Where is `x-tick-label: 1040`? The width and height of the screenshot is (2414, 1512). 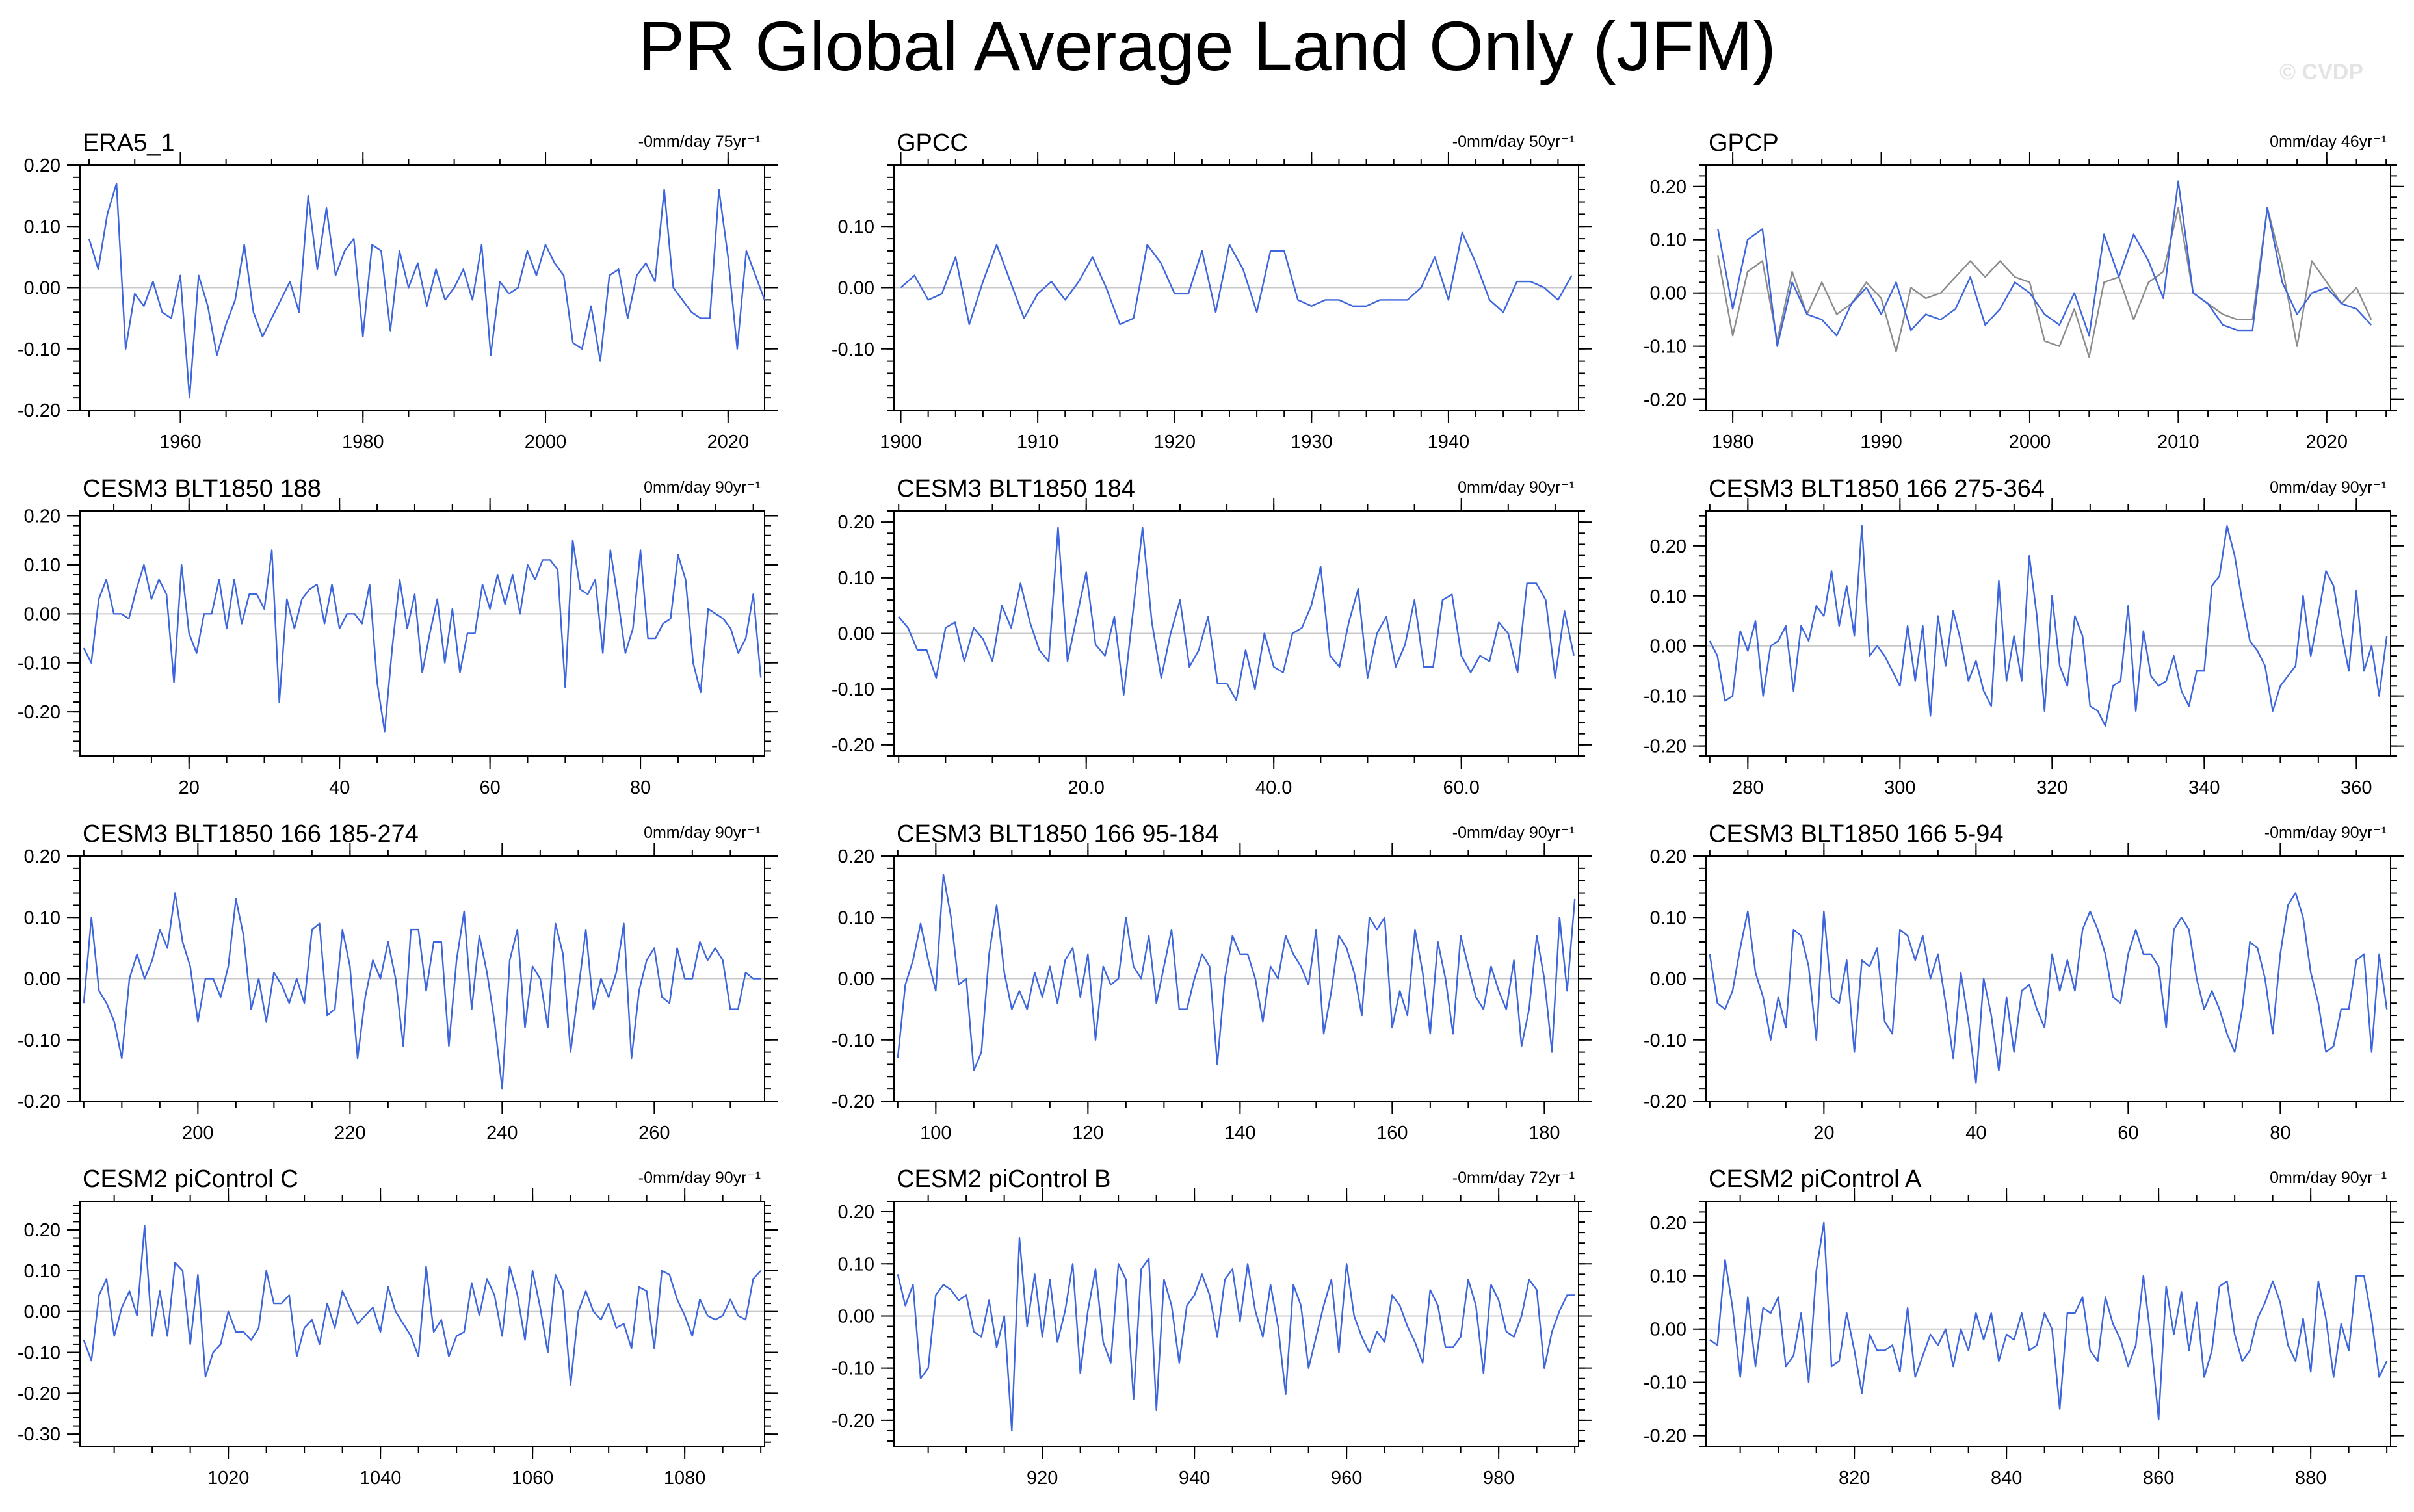 x-tick-label: 1040 is located at coordinates (381, 1478).